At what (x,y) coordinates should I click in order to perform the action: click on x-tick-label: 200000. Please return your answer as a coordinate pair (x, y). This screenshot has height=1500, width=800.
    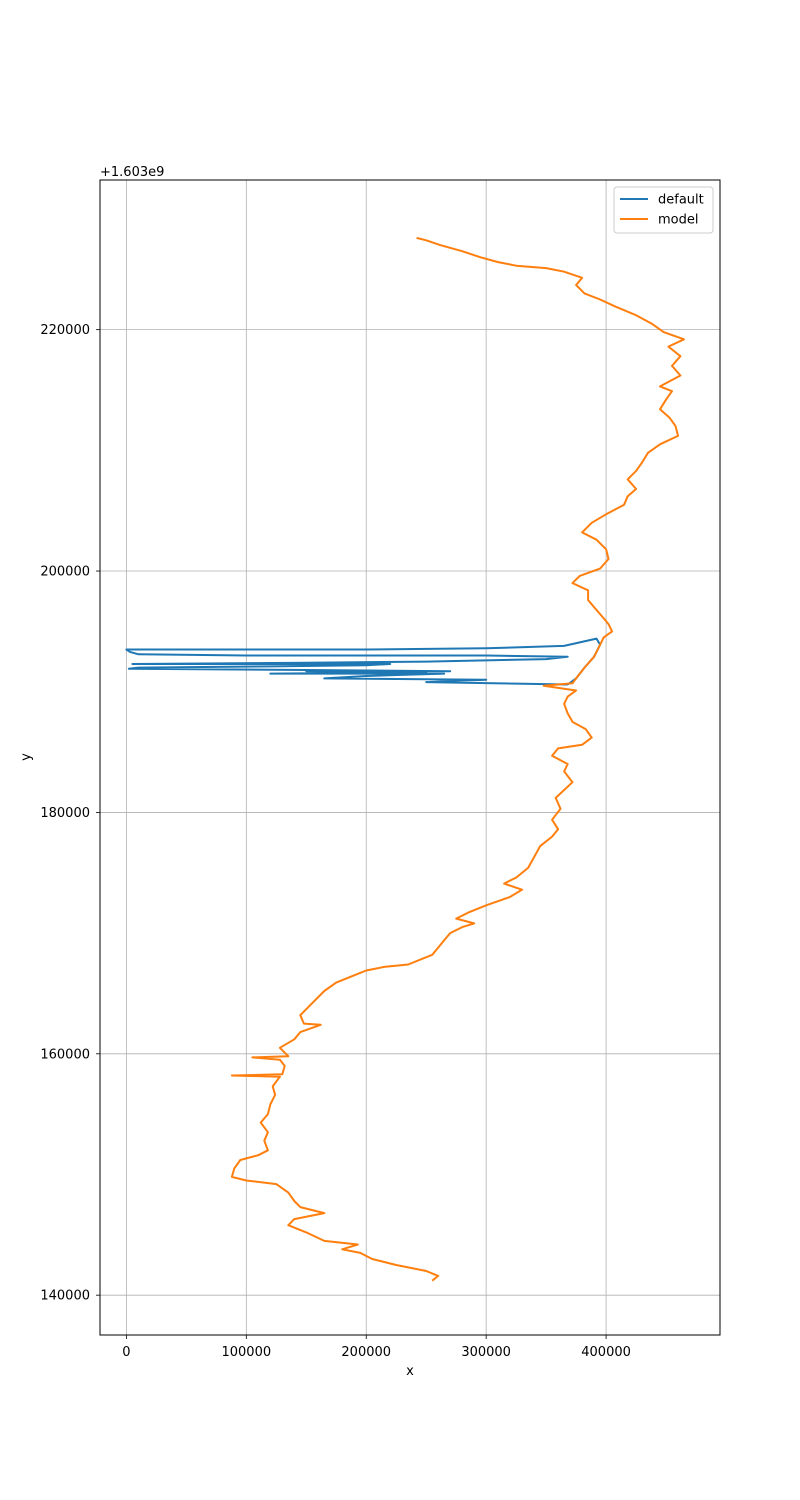
    Looking at the image, I should click on (366, 1352).